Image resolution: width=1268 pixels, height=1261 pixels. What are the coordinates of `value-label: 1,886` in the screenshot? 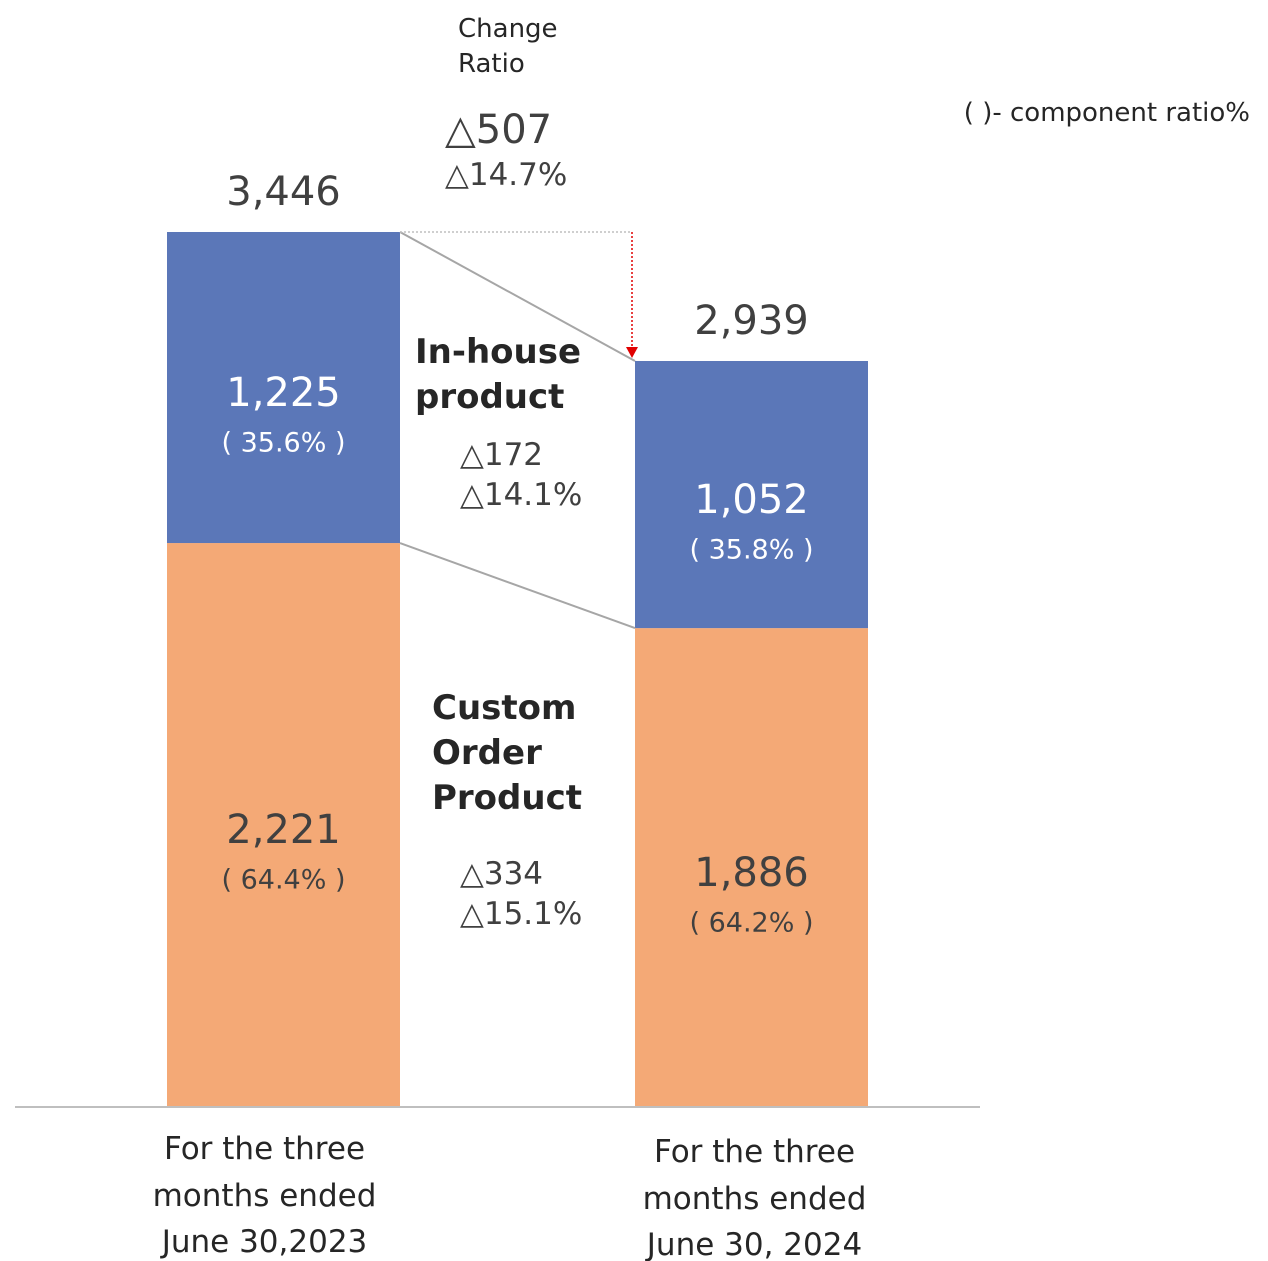 It's located at (751, 872).